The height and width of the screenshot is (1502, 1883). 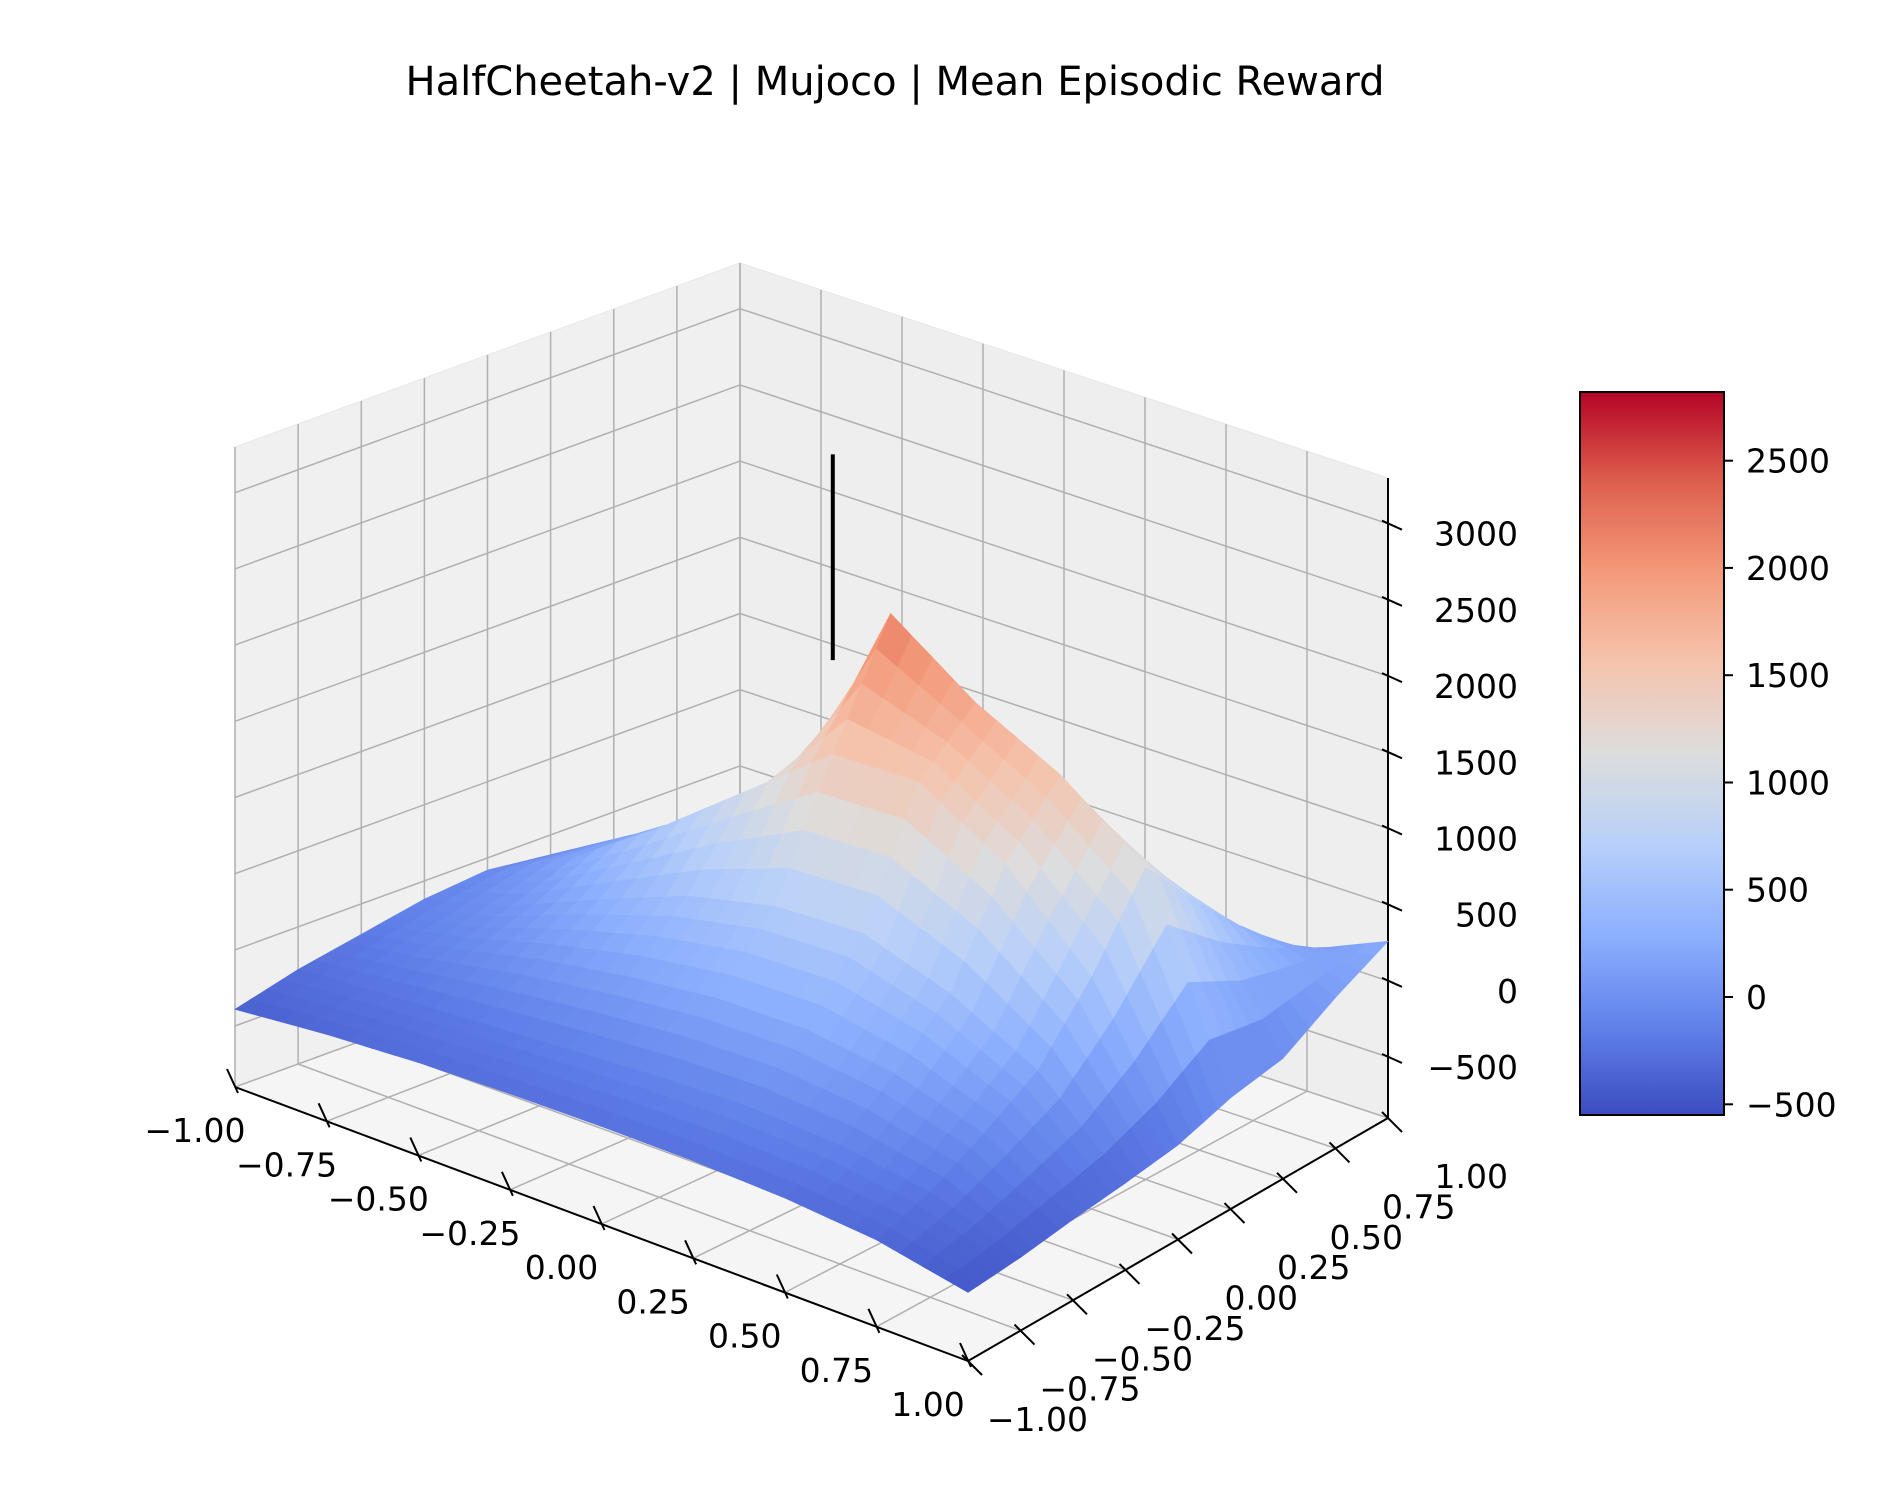 I want to click on z-tick-label: 2000, so click(x=1476, y=686).